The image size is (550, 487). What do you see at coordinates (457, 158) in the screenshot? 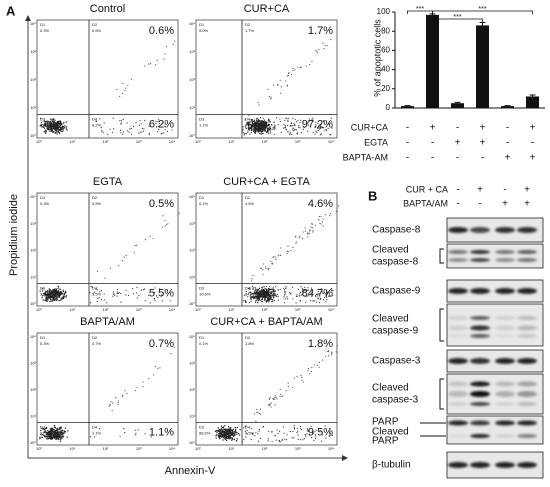
I see `condition-sign: -` at bounding box center [457, 158].